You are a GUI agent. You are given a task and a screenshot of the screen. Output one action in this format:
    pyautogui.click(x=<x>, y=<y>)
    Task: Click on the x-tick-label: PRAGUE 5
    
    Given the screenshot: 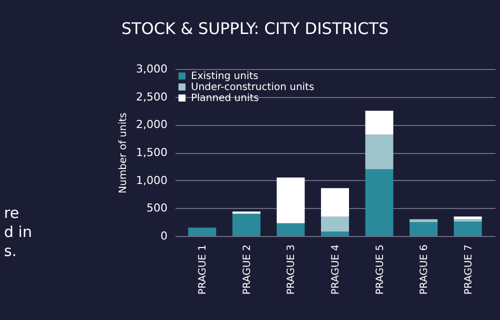 What is the action you would take?
    pyautogui.click(x=380, y=269)
    